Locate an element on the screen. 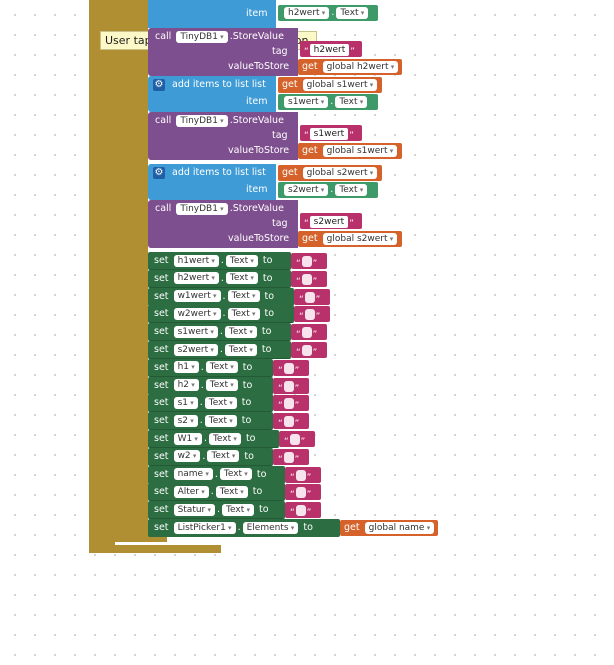 This screenshot has width=614, height=665. set-property-block: set s1.Text to is located at coordinates (210, 403).